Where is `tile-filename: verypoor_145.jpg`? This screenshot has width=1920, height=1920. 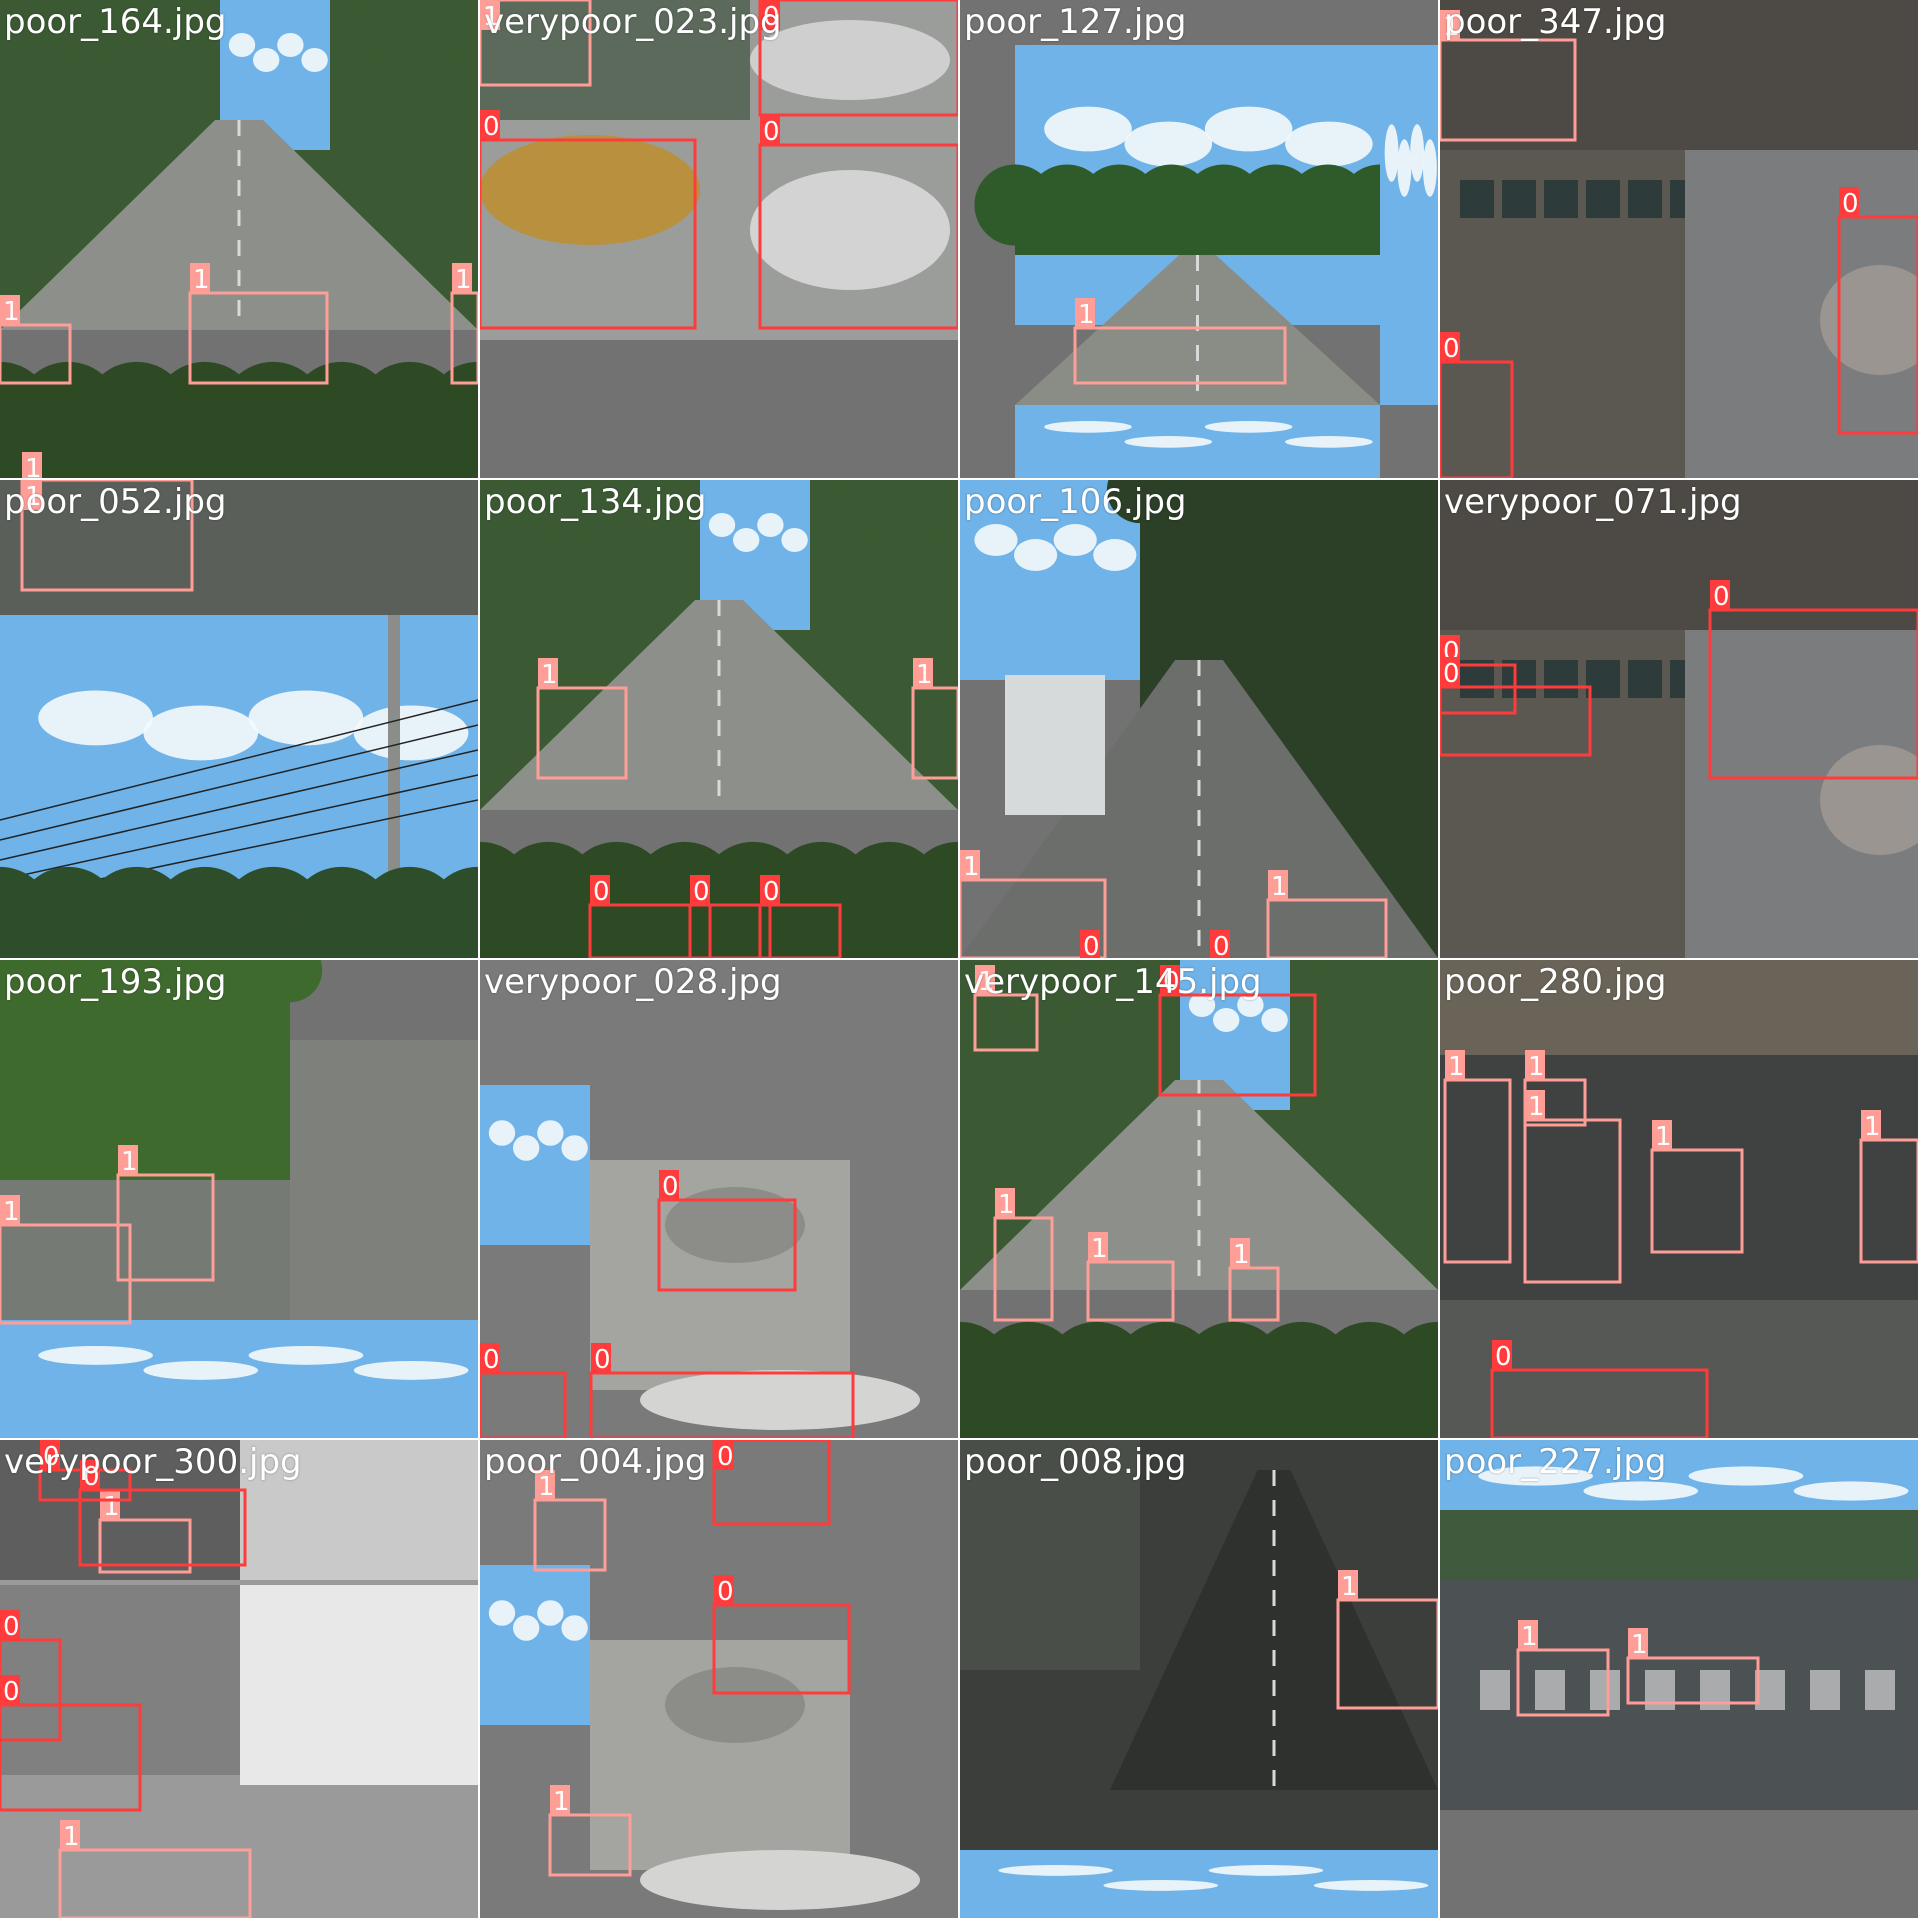 tile-filename: verypoor_145.jpg is located at coordinates (1113, 982).